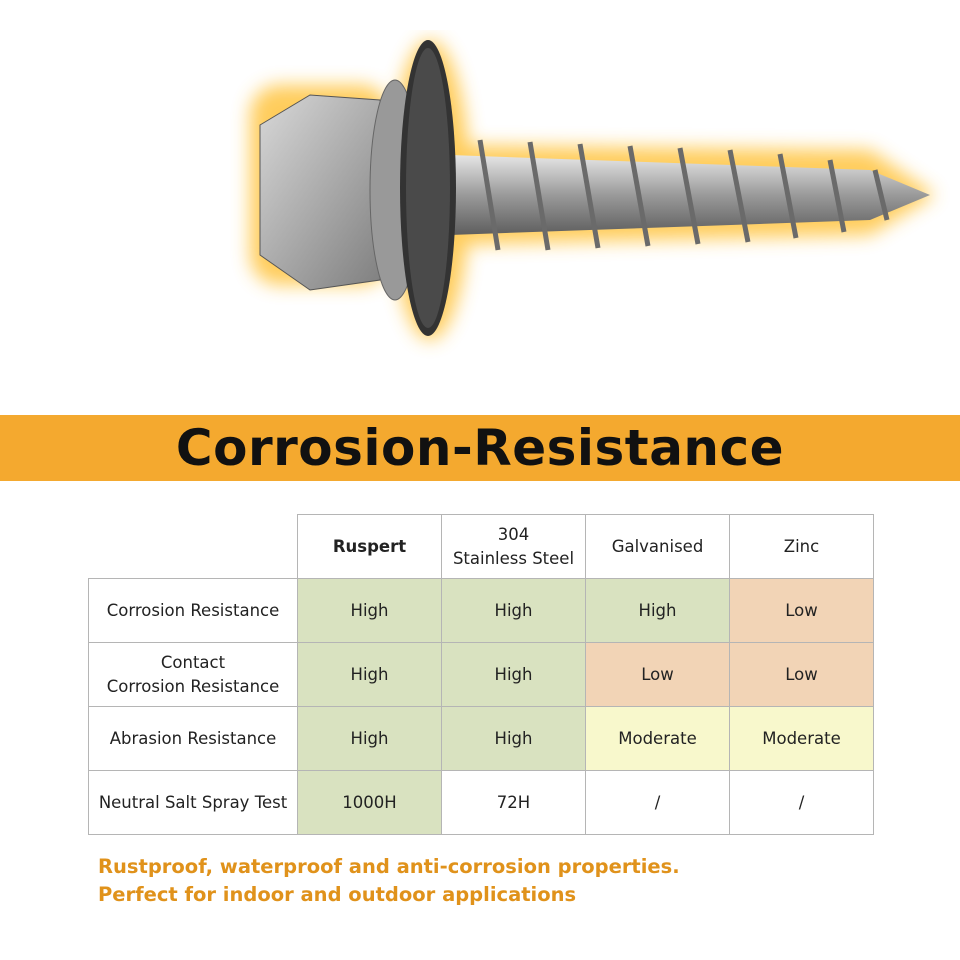 Image resolution: width=960 pixels, height=960 pixels. What do you see at coordinates (369, 546) in the screenshot?
I see `column-header: Ruspert` at bounding box center [369, 546].